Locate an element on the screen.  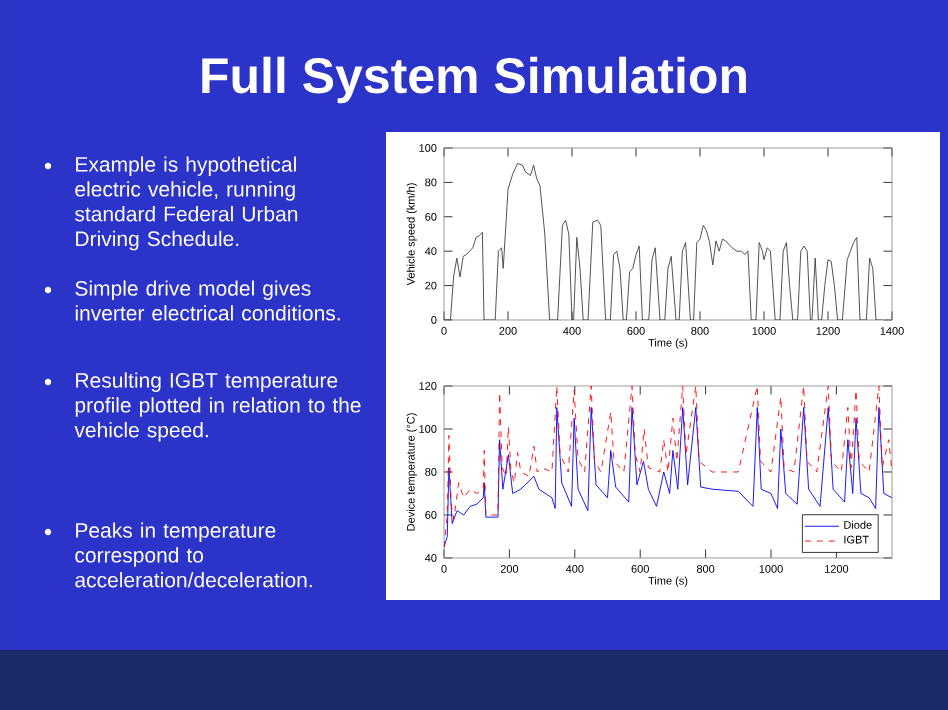
text: Peaks in temperature correspond to acceleration/deceleration. is located at coordinates (193, 555).